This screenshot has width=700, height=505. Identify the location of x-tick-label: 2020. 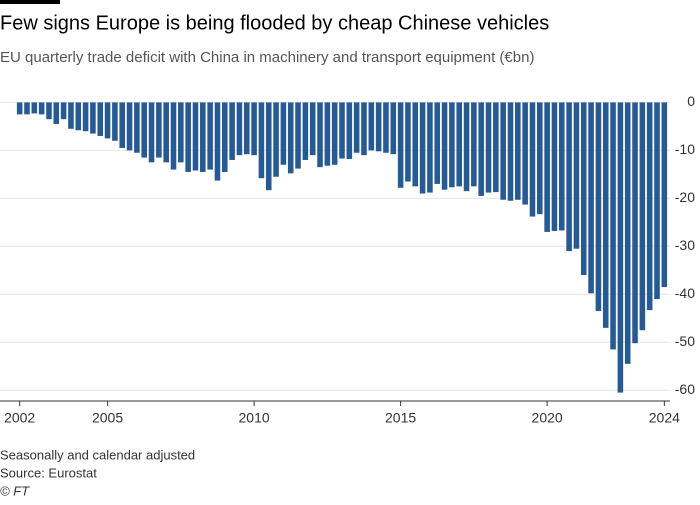
(547, 418).